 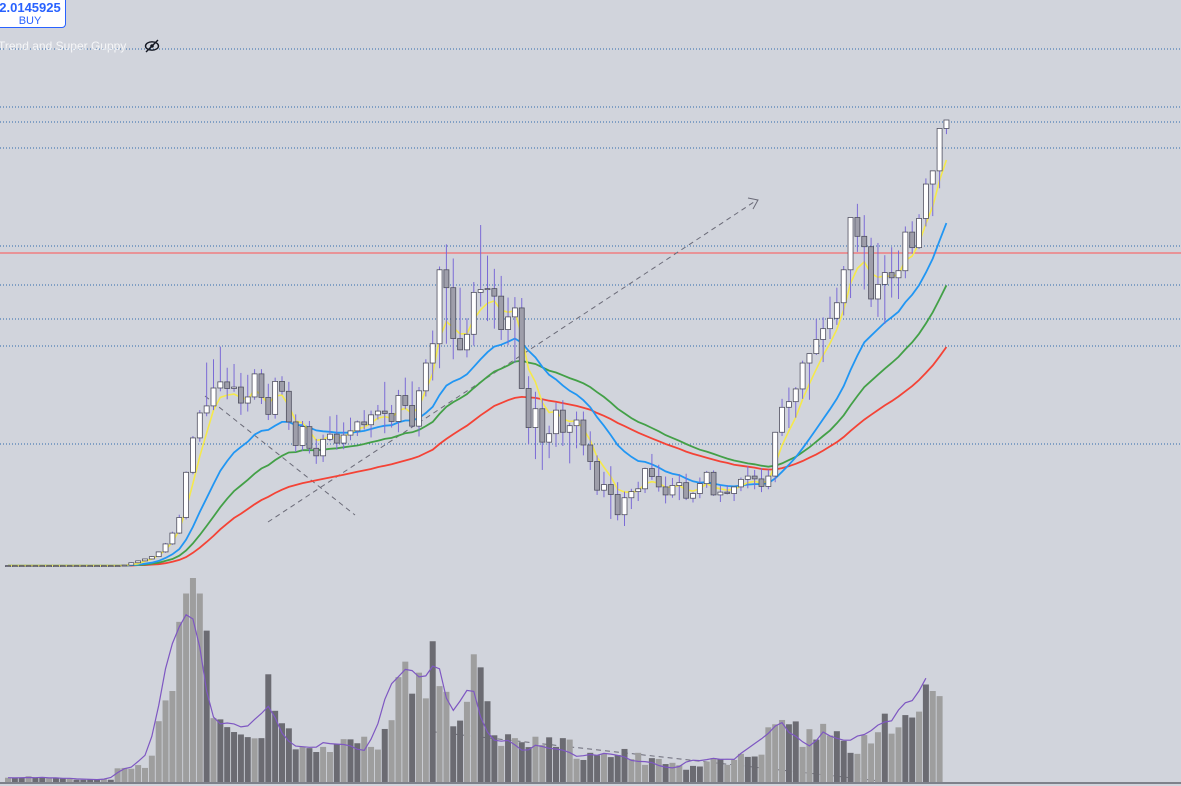 I want to click on trend-arrow-head, so click(x=753, y=203).